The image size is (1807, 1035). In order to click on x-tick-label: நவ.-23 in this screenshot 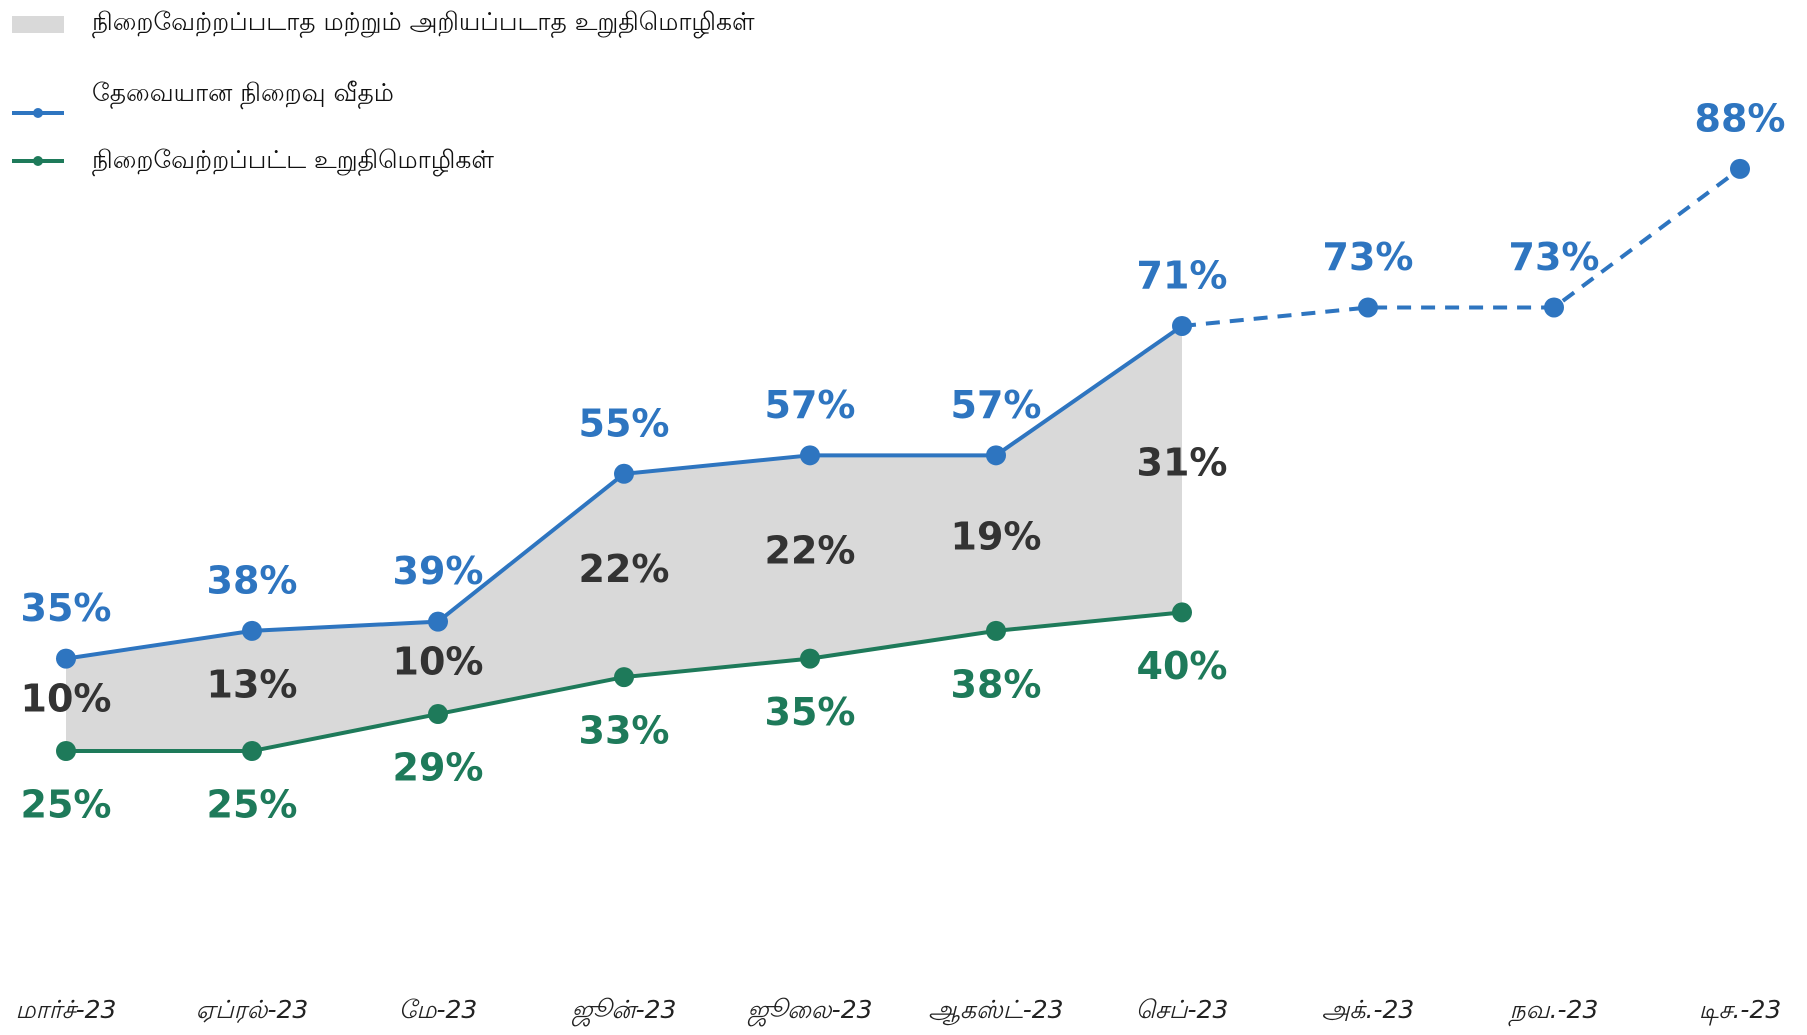, I will do `click(1553, 1011)`.